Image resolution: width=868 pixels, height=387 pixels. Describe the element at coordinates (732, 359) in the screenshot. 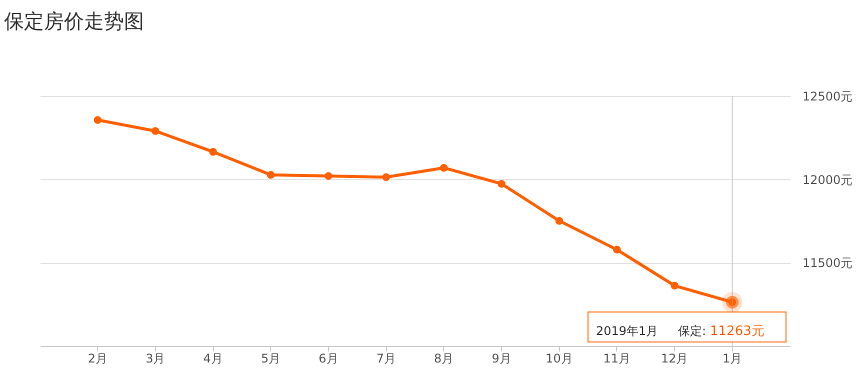

I see `x-tick-label: 1月` at that location.